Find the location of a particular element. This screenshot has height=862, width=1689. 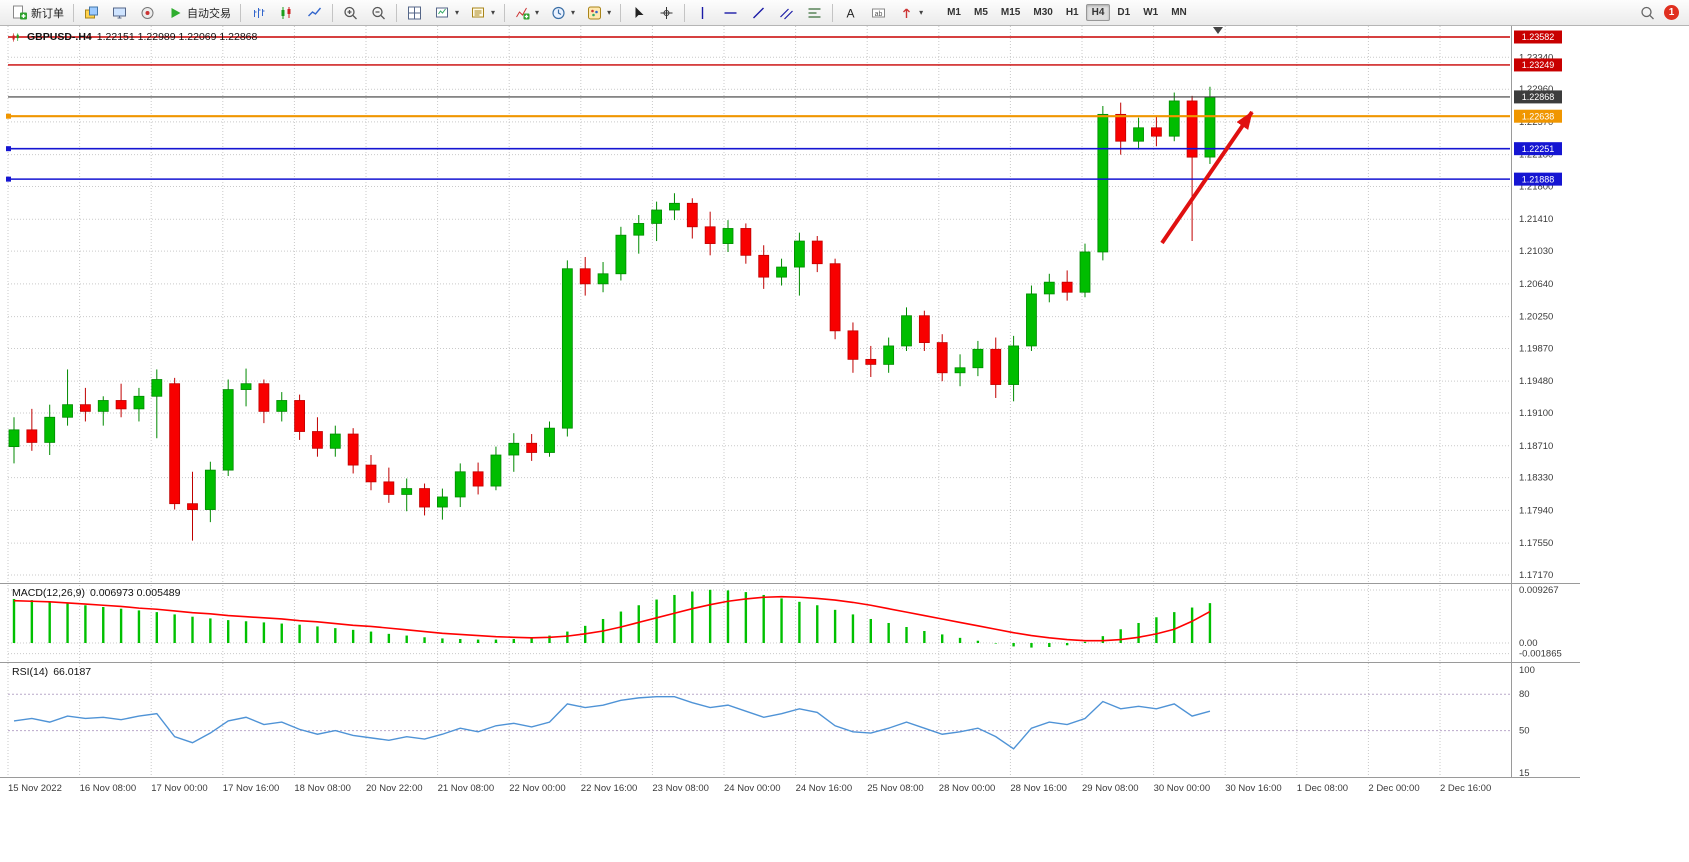

svg-text: 2 Dec 16:00 is located at coordinates (1465, 788).